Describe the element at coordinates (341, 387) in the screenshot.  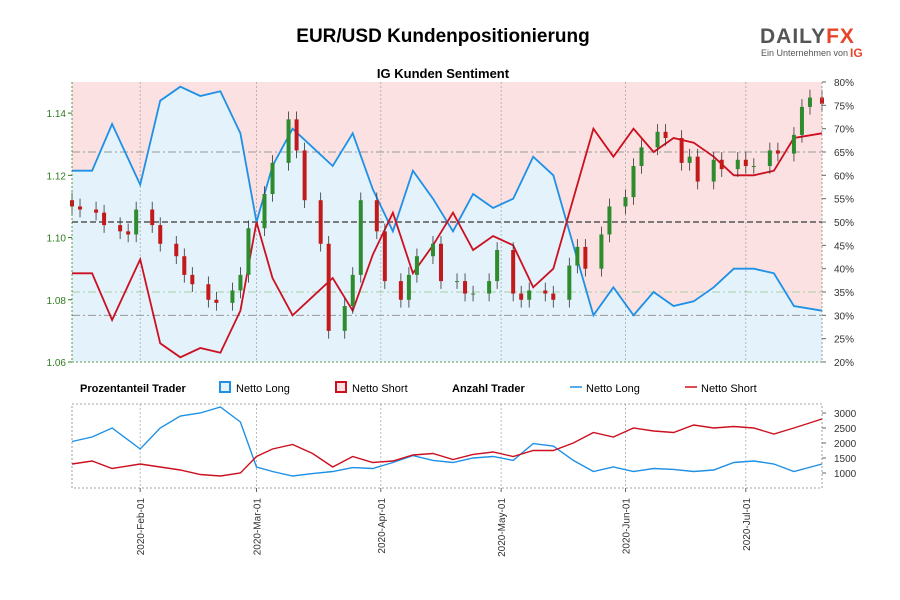
I see `legend-percent-short-swatch` at that location.